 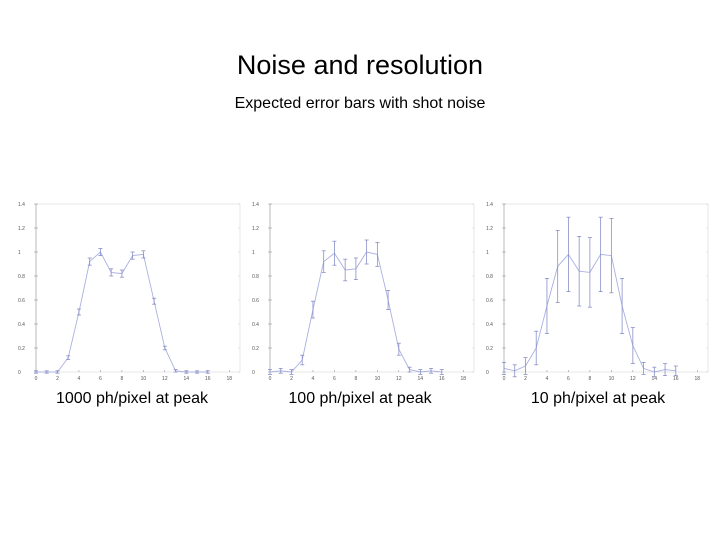 I want to click on slide-title: Noise and resolution, so click(x=360, y=65).